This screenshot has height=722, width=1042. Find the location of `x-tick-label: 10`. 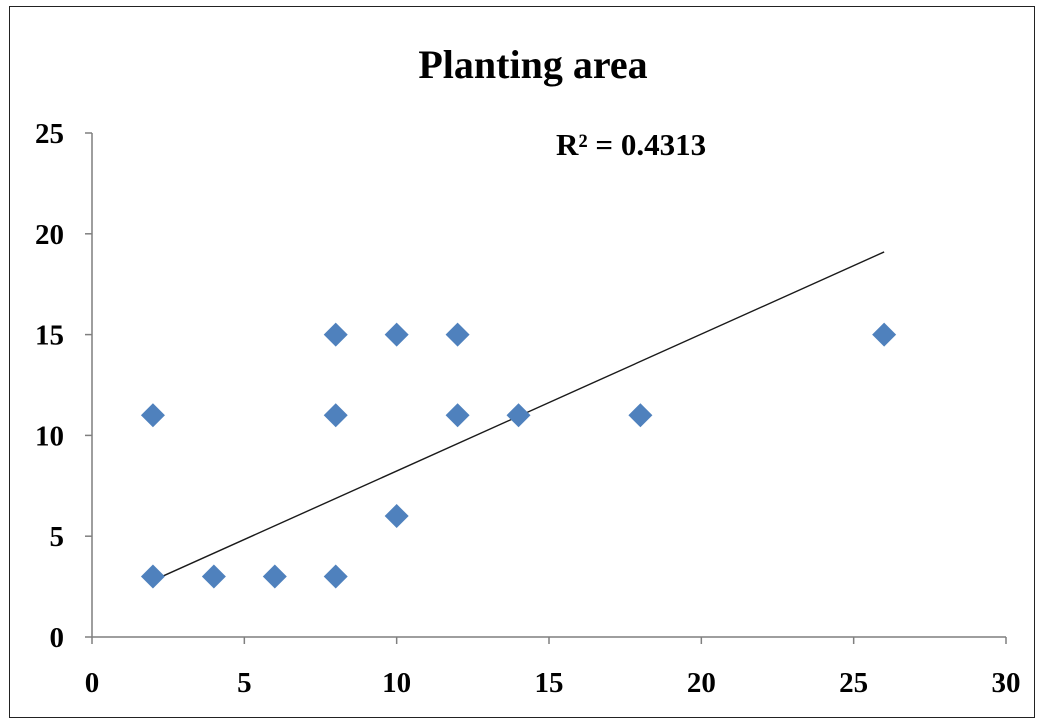

x-tick-label: 10 is located at coordinates (396, 683).